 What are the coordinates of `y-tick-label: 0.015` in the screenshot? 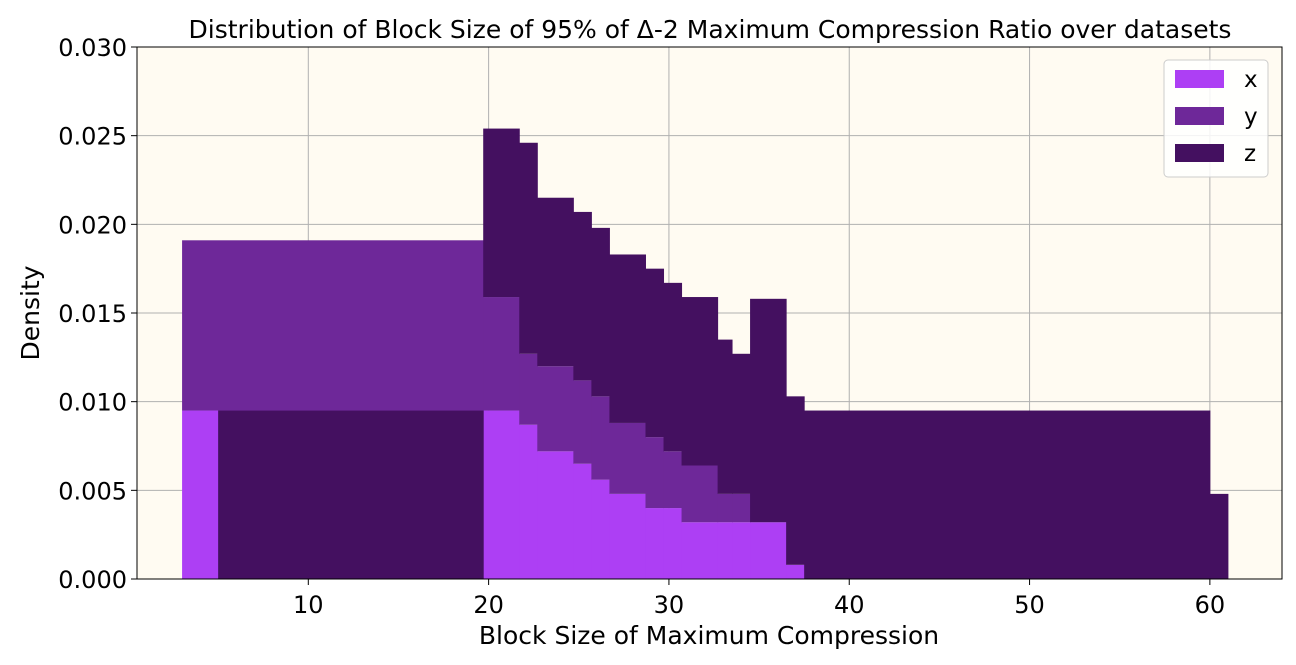 It's located at (92, 314).